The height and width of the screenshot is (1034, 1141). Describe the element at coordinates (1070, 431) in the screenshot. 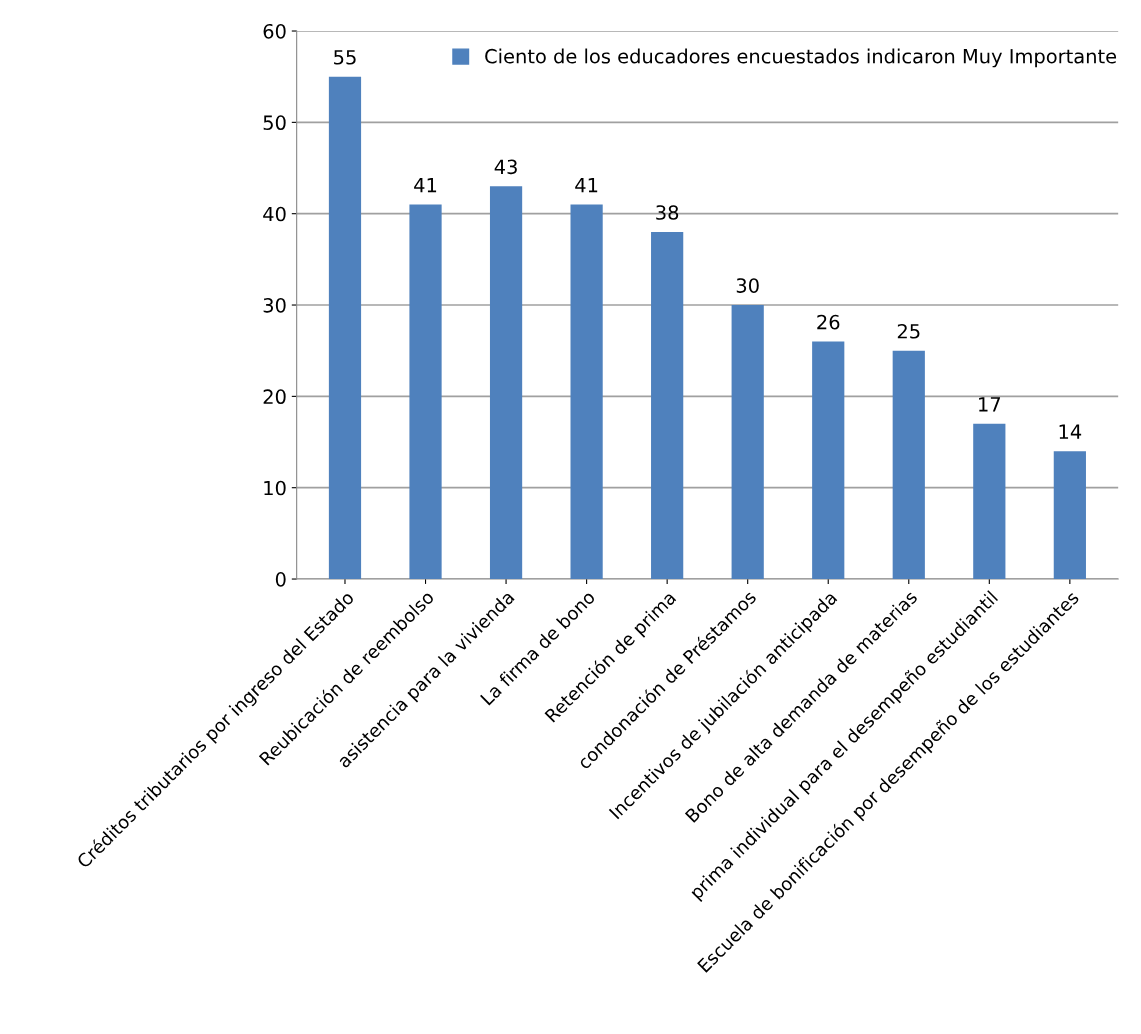

I see `data-label: 14` at that location.